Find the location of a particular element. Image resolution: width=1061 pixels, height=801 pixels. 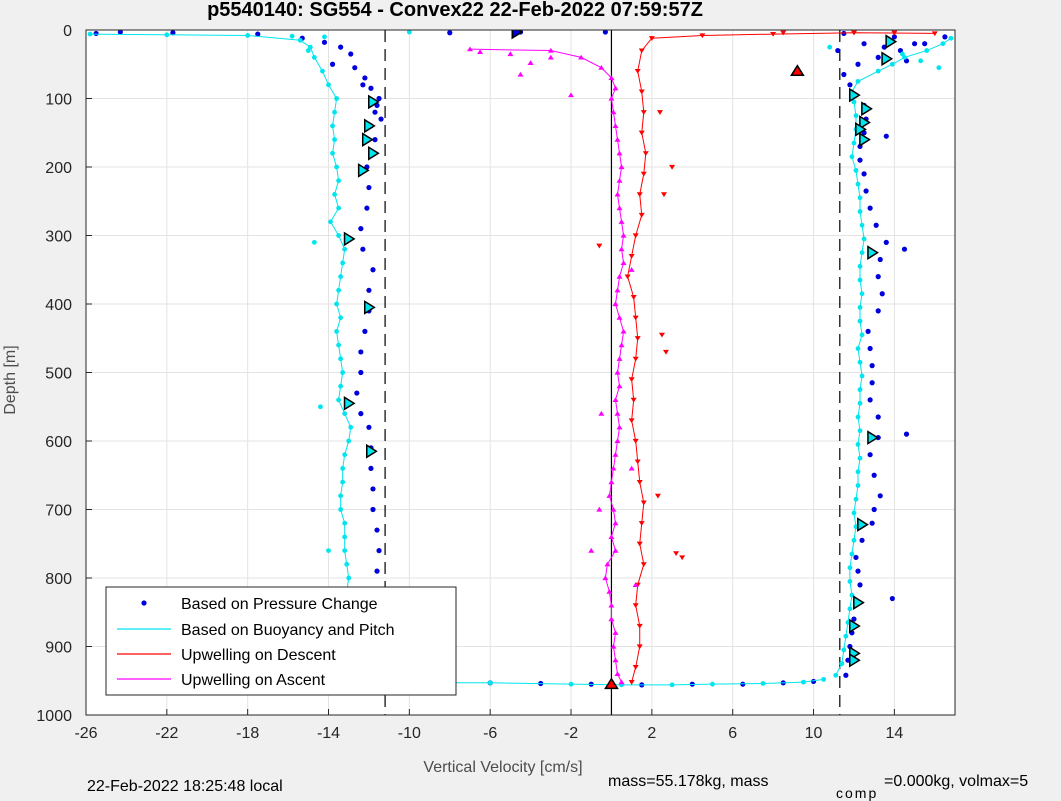

y-tick-label: 0 is located at coordinates (67, 31).